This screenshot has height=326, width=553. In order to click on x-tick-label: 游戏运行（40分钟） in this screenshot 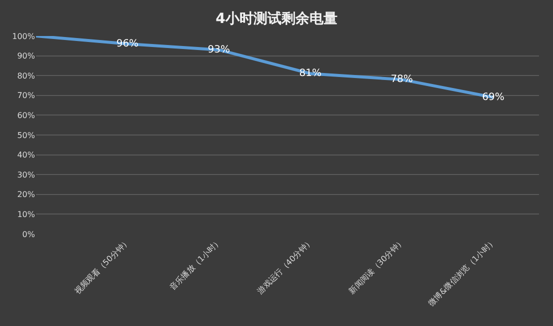, I will do `click(285, 266)`.